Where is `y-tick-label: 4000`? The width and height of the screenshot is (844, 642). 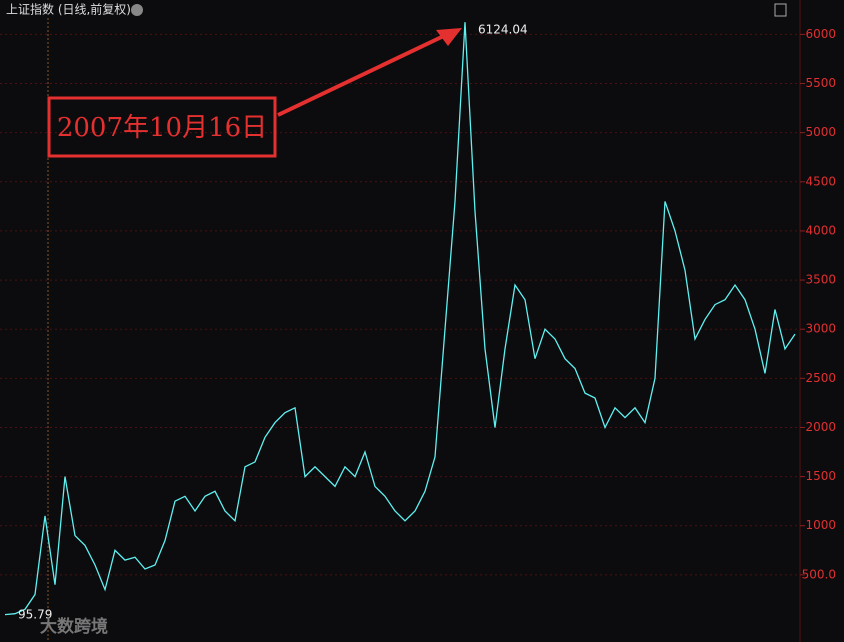
y-tick-label: 4000 is located at coordinates (820, 230).